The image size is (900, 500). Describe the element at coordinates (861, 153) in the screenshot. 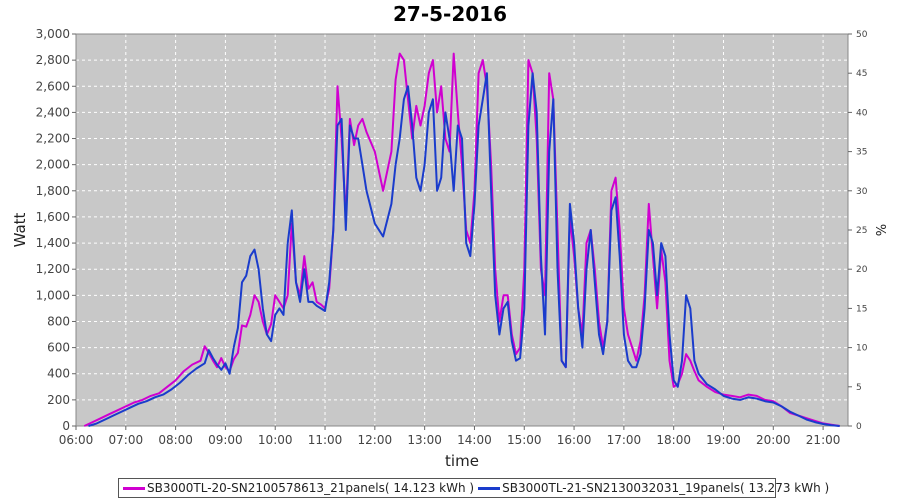

I see `y2-tick-label: 35` at that location.